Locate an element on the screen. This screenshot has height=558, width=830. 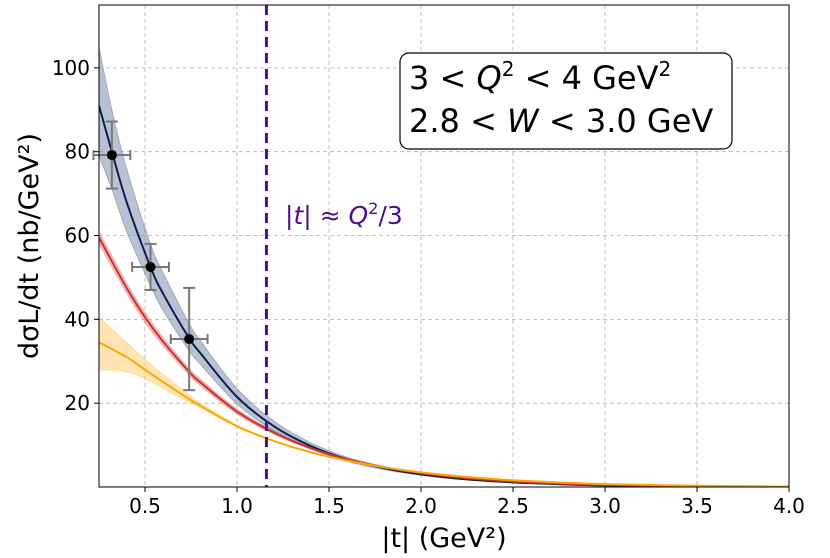
info-box-frame is located at coordinates (566, 101).